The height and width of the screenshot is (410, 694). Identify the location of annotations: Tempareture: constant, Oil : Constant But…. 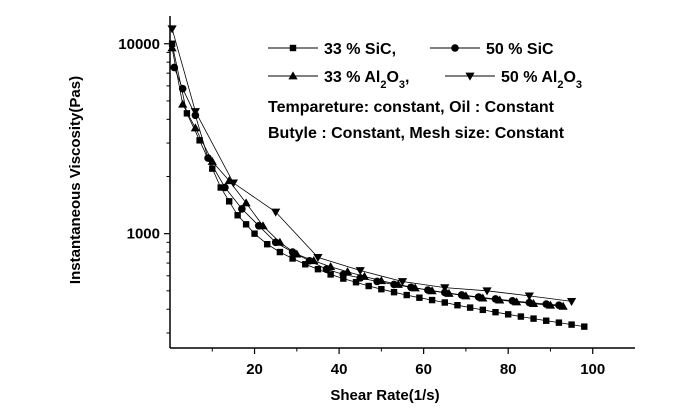
(416, 120).